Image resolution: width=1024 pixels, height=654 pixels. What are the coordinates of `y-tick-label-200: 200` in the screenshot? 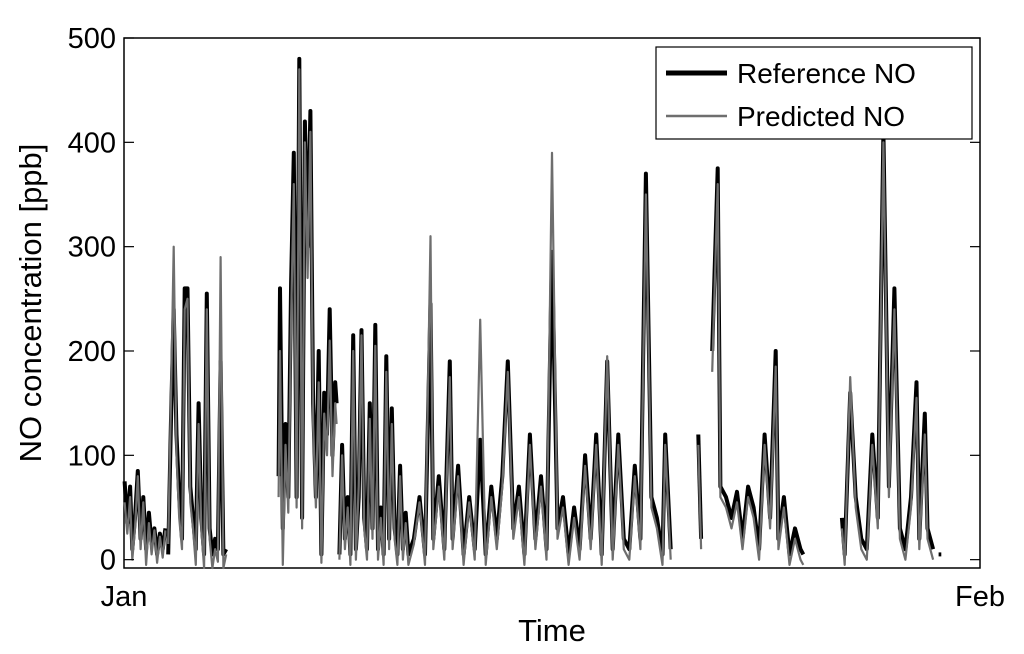 It's located at (92, 352).